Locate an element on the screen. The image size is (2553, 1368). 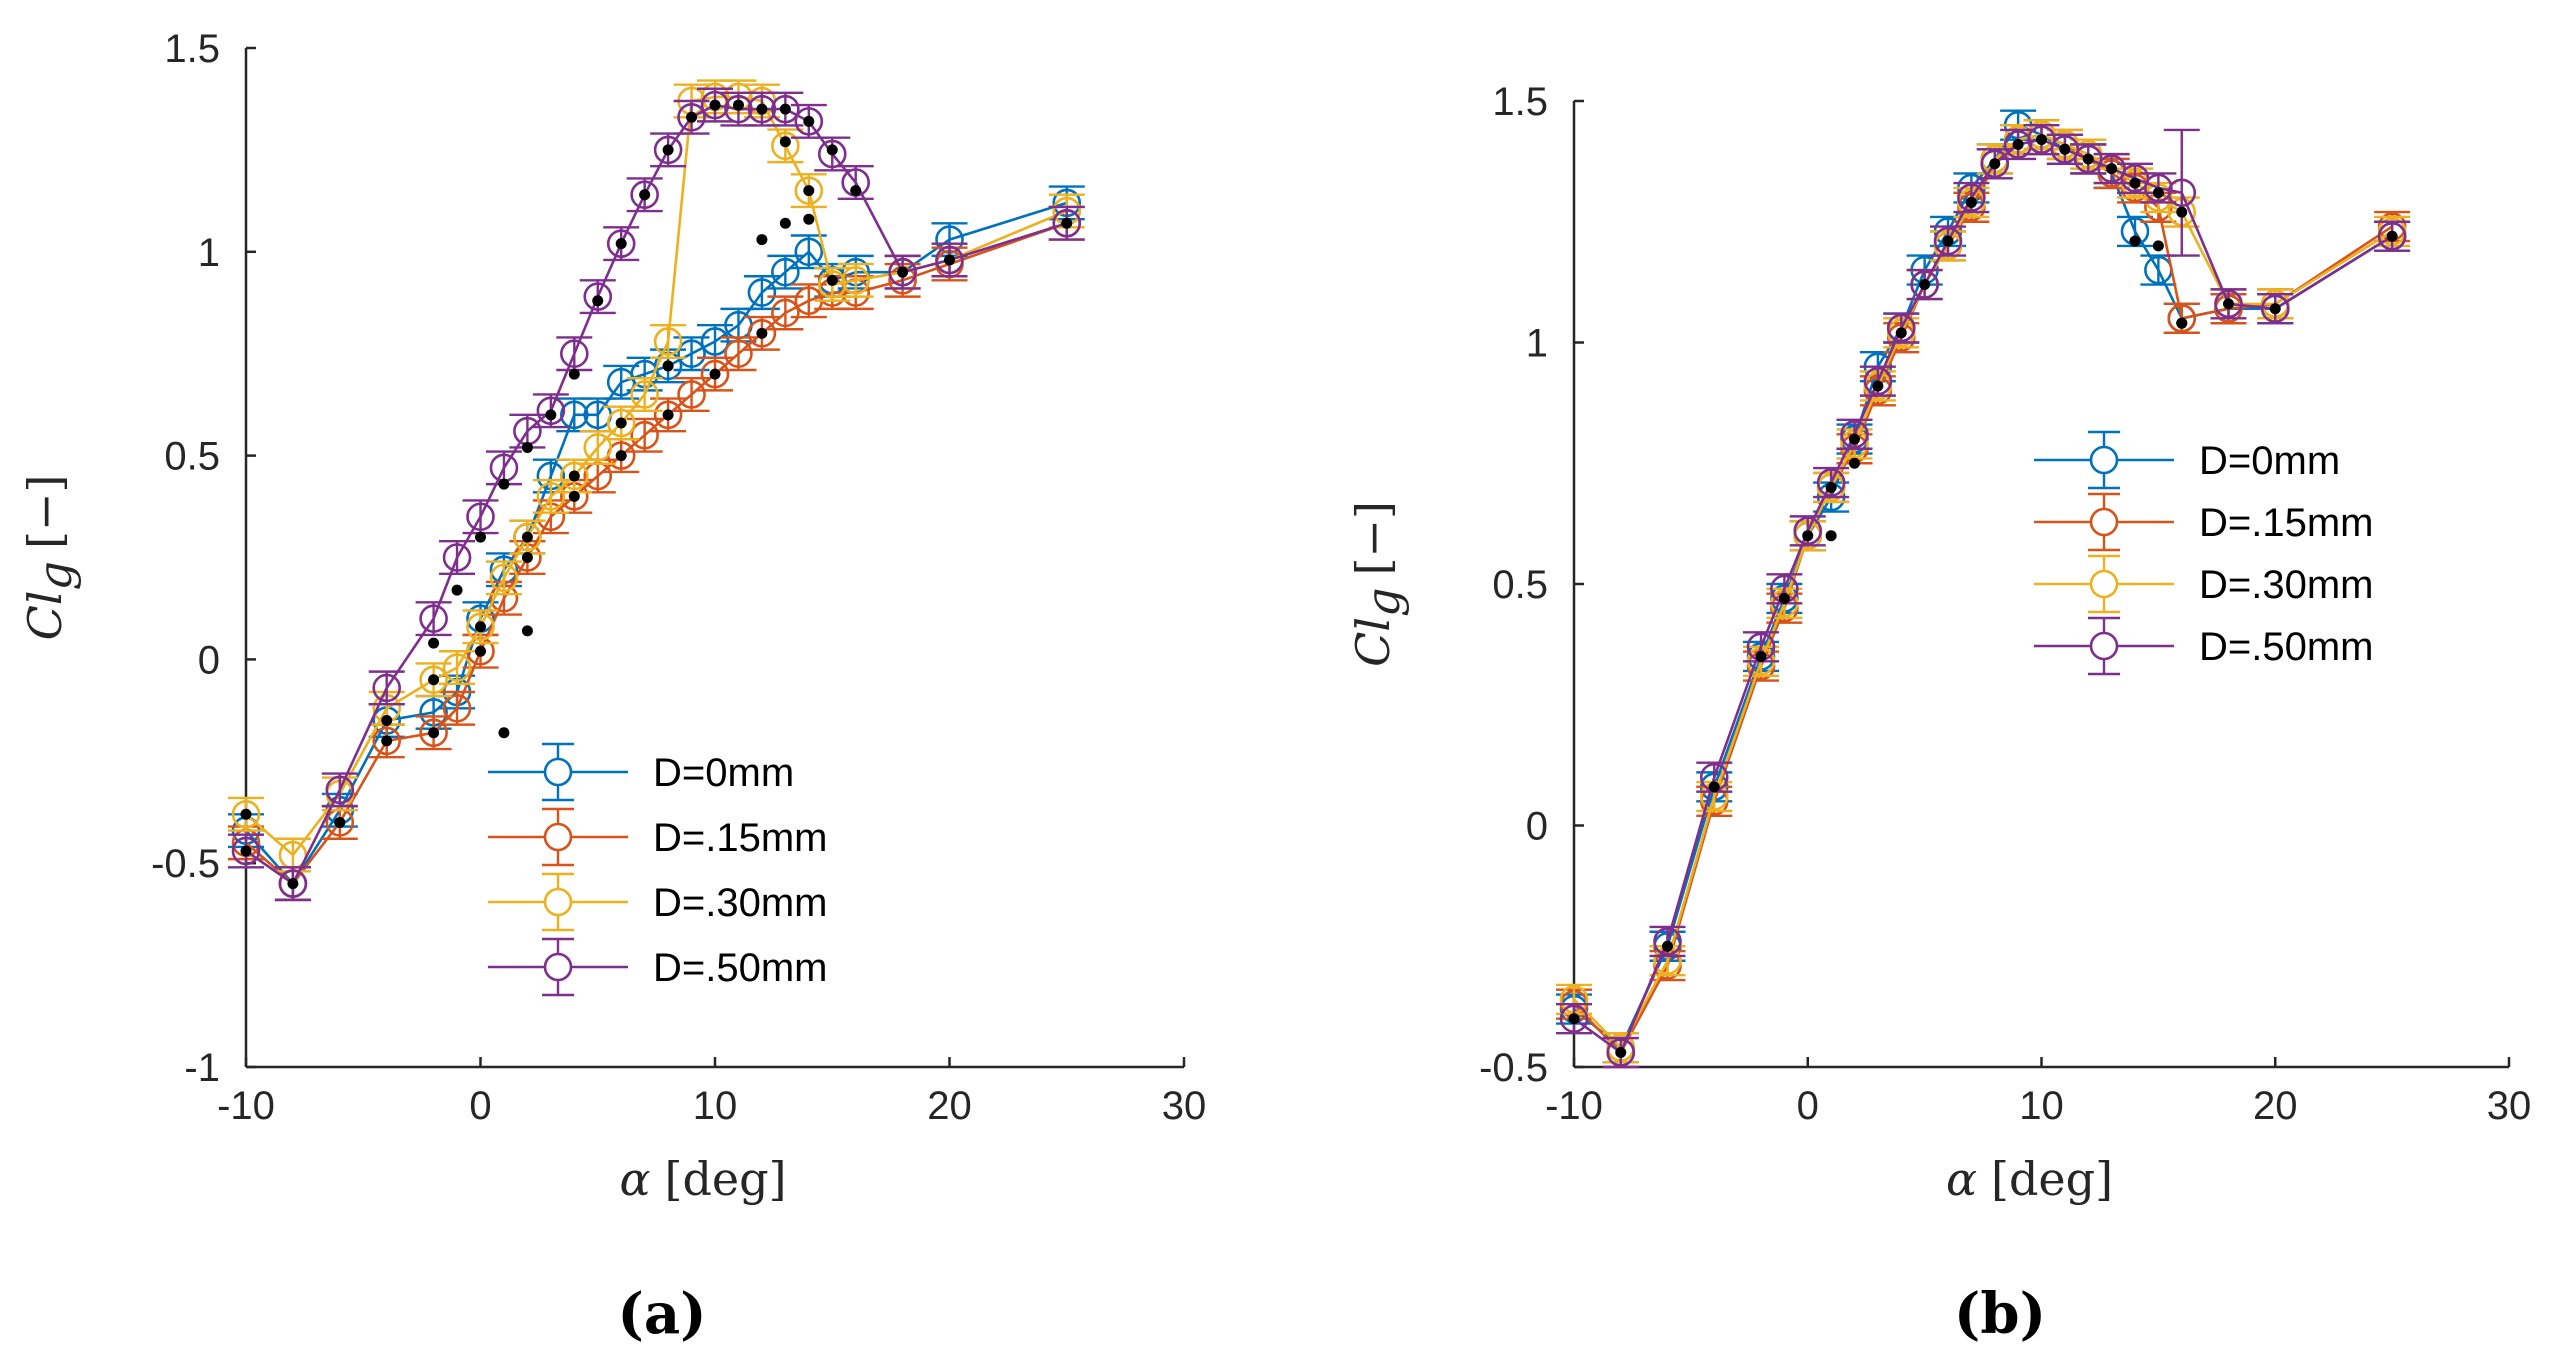
y-tick-label: 0 is located at coordinates (1537, 827).